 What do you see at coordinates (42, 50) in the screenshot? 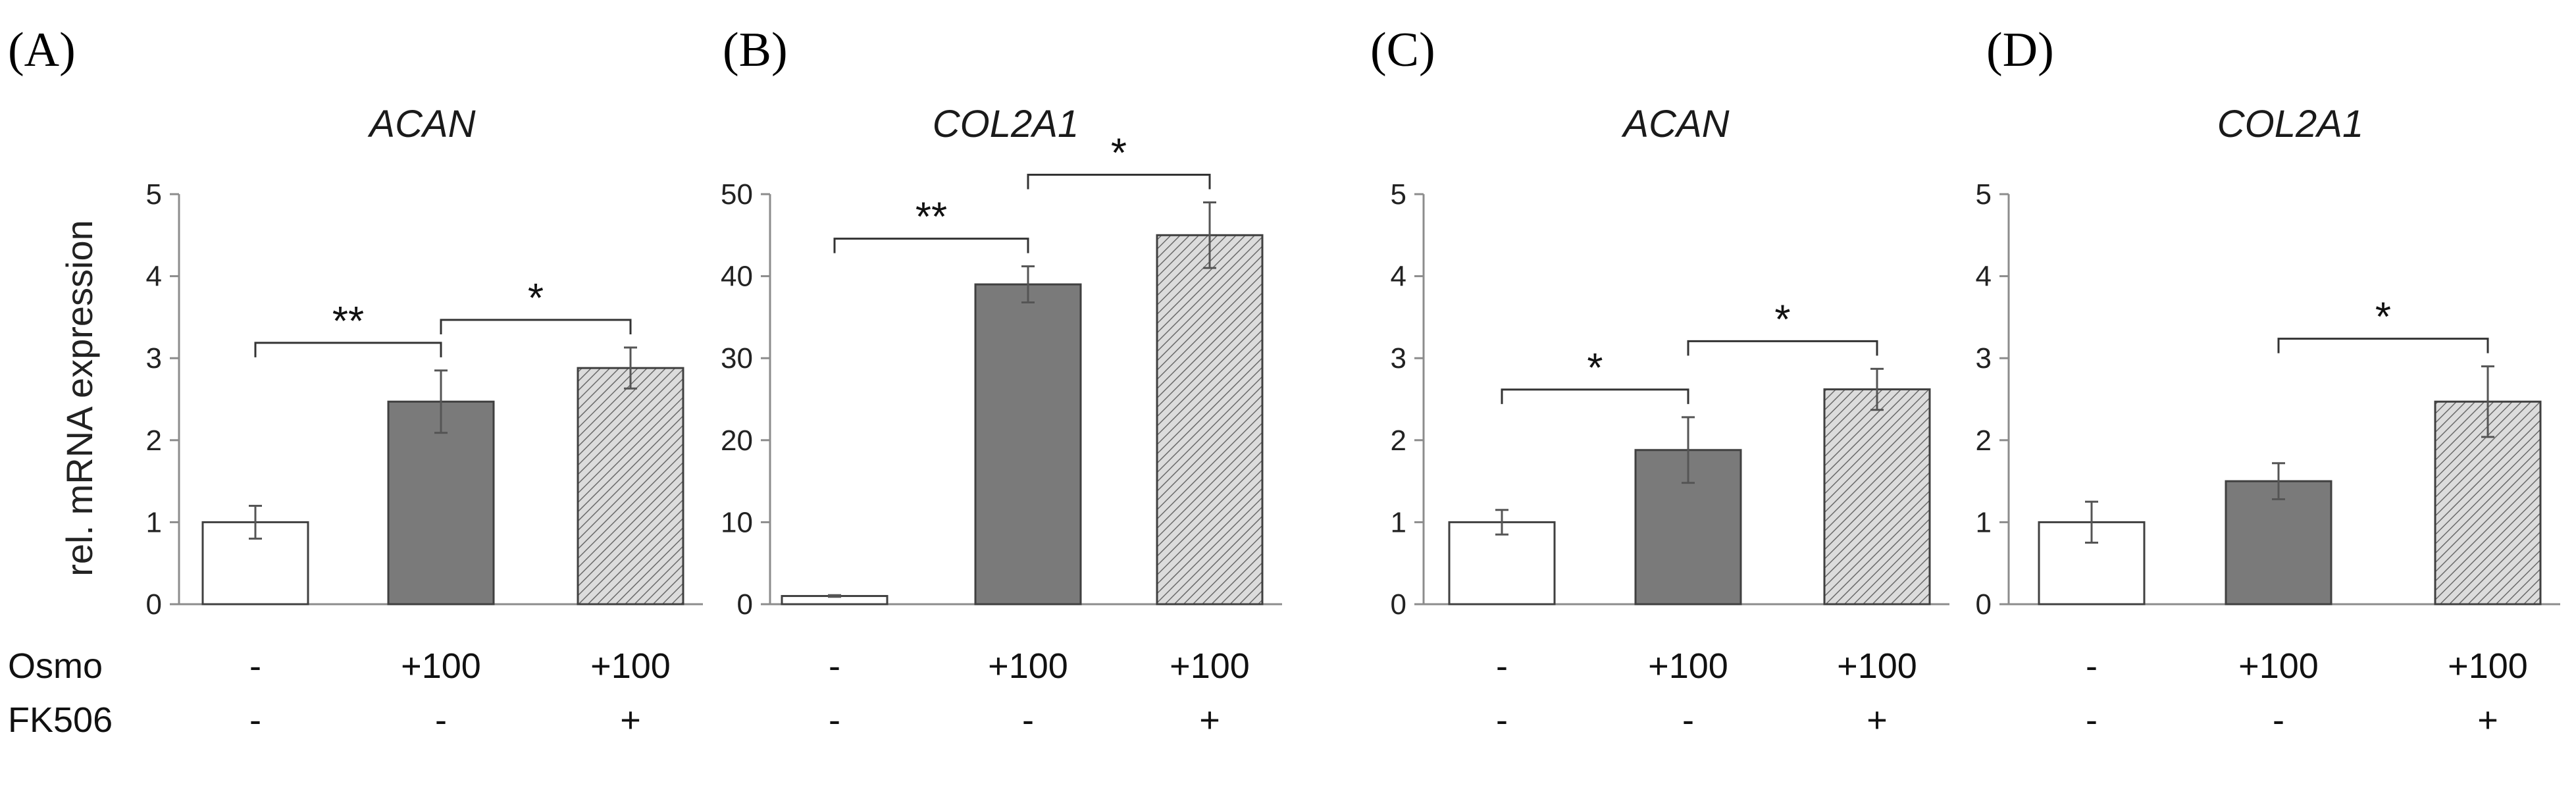
I see `panel-label: (A)` at bounding box center [42, 50].